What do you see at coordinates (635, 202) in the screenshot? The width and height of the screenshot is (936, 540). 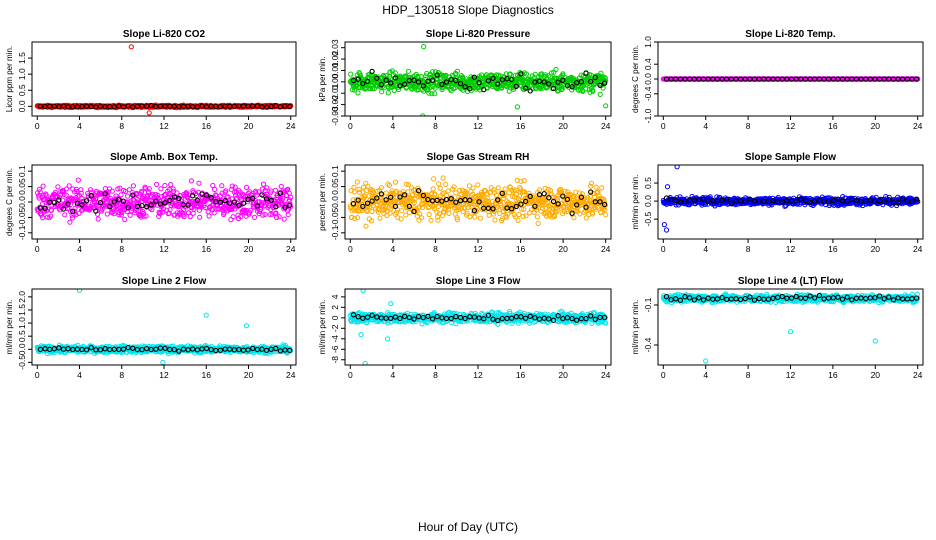 I see `y-axis-label: ml/min per min.` at bounding box center [635, 202].